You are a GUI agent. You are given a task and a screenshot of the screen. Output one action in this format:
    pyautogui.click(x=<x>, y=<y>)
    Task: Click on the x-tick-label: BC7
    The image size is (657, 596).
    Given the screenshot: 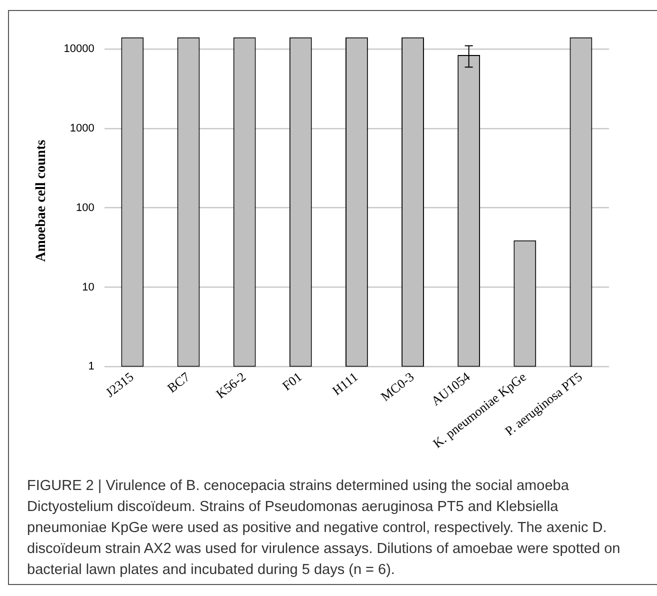 What is the action you would take?
    pyautogui.click(x=178, y=382)
    